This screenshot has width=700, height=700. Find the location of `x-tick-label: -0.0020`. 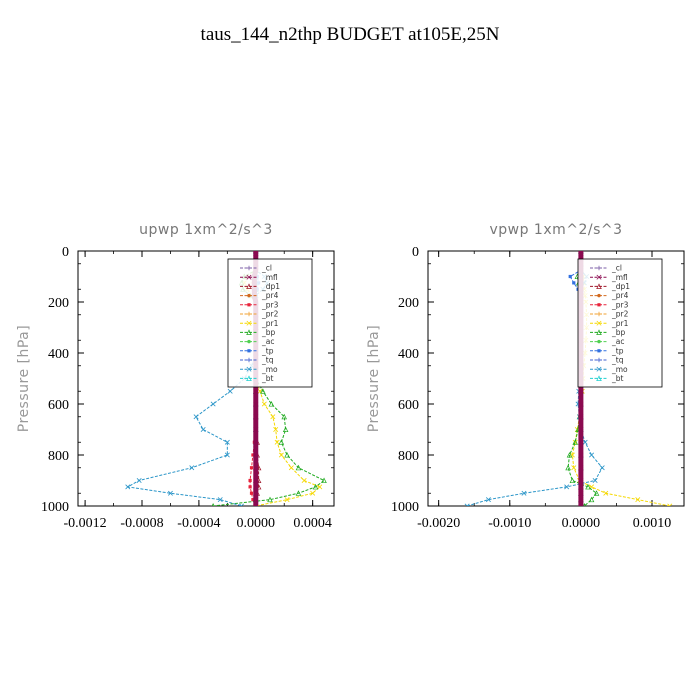

x-tick-label: -0.0020 is located at coordinates (438, 523).